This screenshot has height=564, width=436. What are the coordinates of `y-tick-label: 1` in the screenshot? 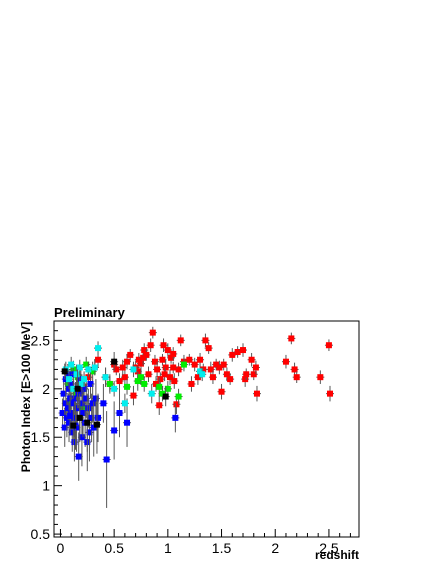 It's located at (46, 486).